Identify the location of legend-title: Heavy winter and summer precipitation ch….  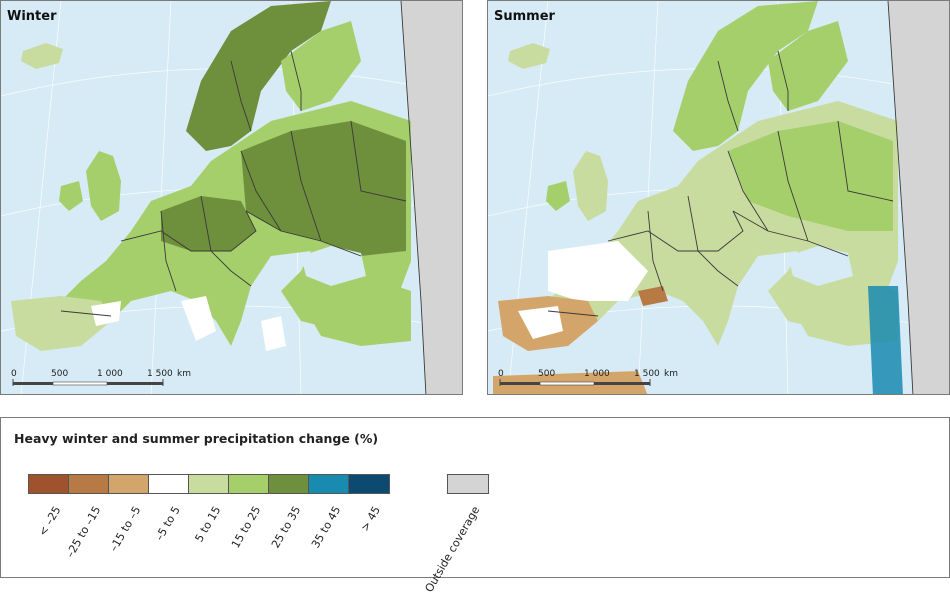
(196, 438).